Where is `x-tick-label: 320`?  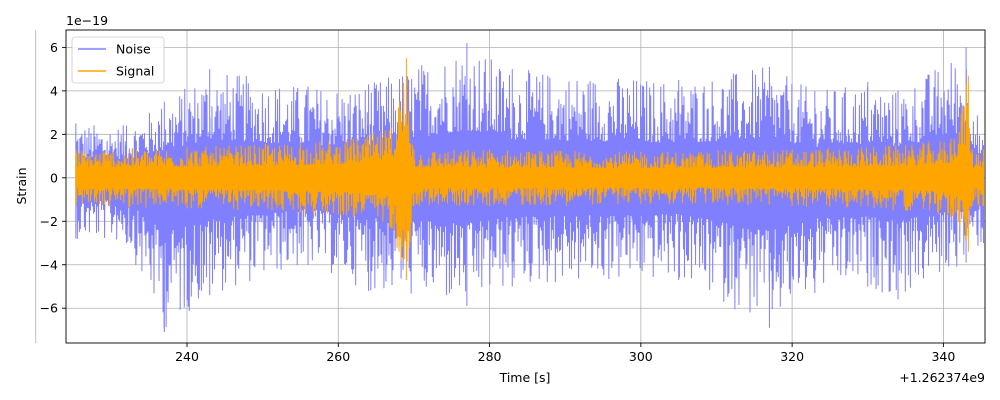 x-tick-label: 320 is located at coordinates (792, 356).